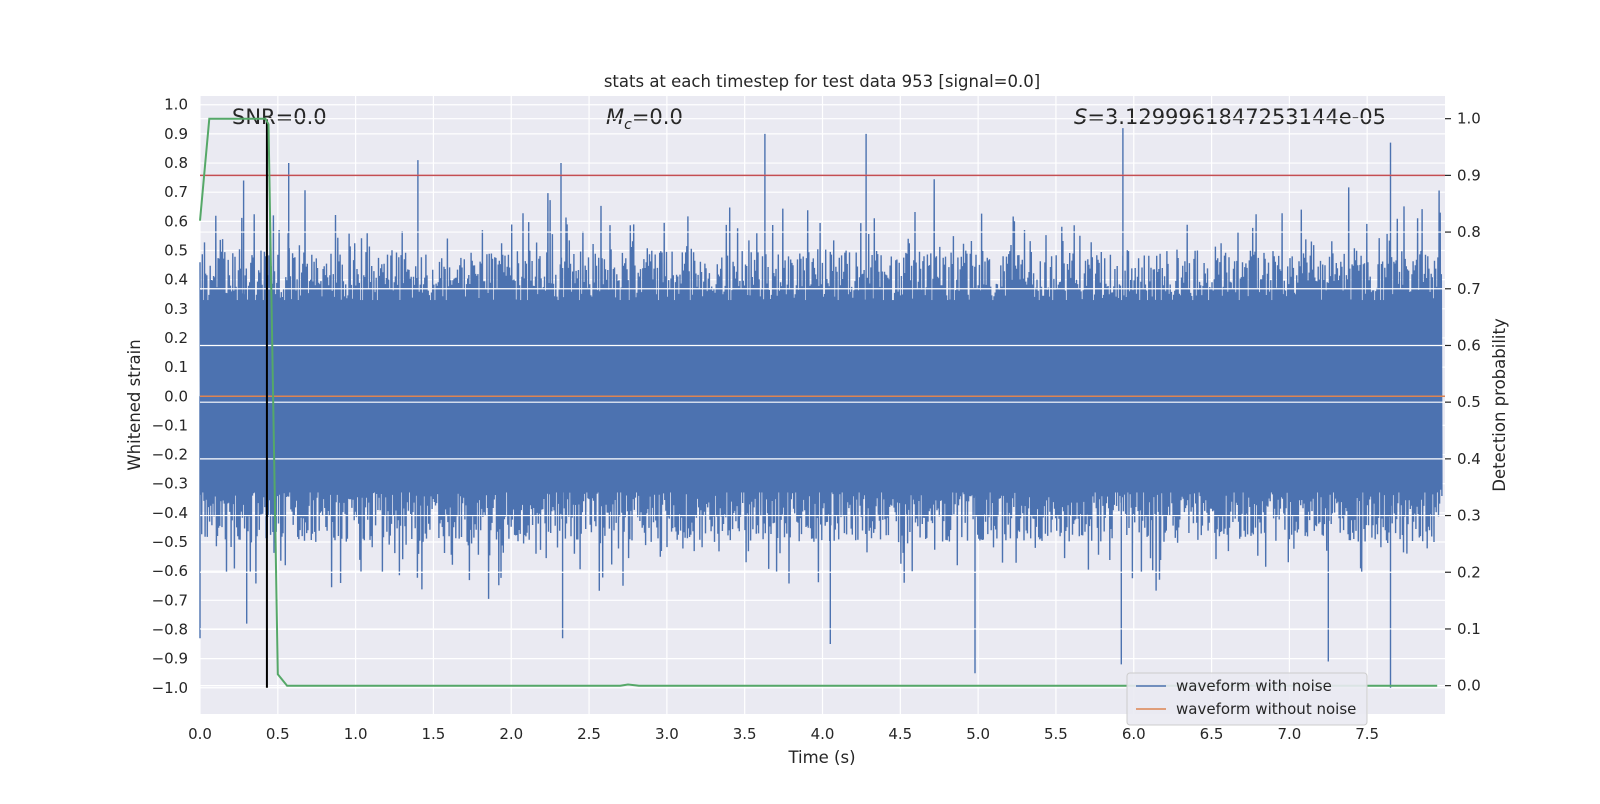  Describe the element at coordinates (1469, 686) in the screenshot. I see `right-y-tick-label: 0.0` at that location.